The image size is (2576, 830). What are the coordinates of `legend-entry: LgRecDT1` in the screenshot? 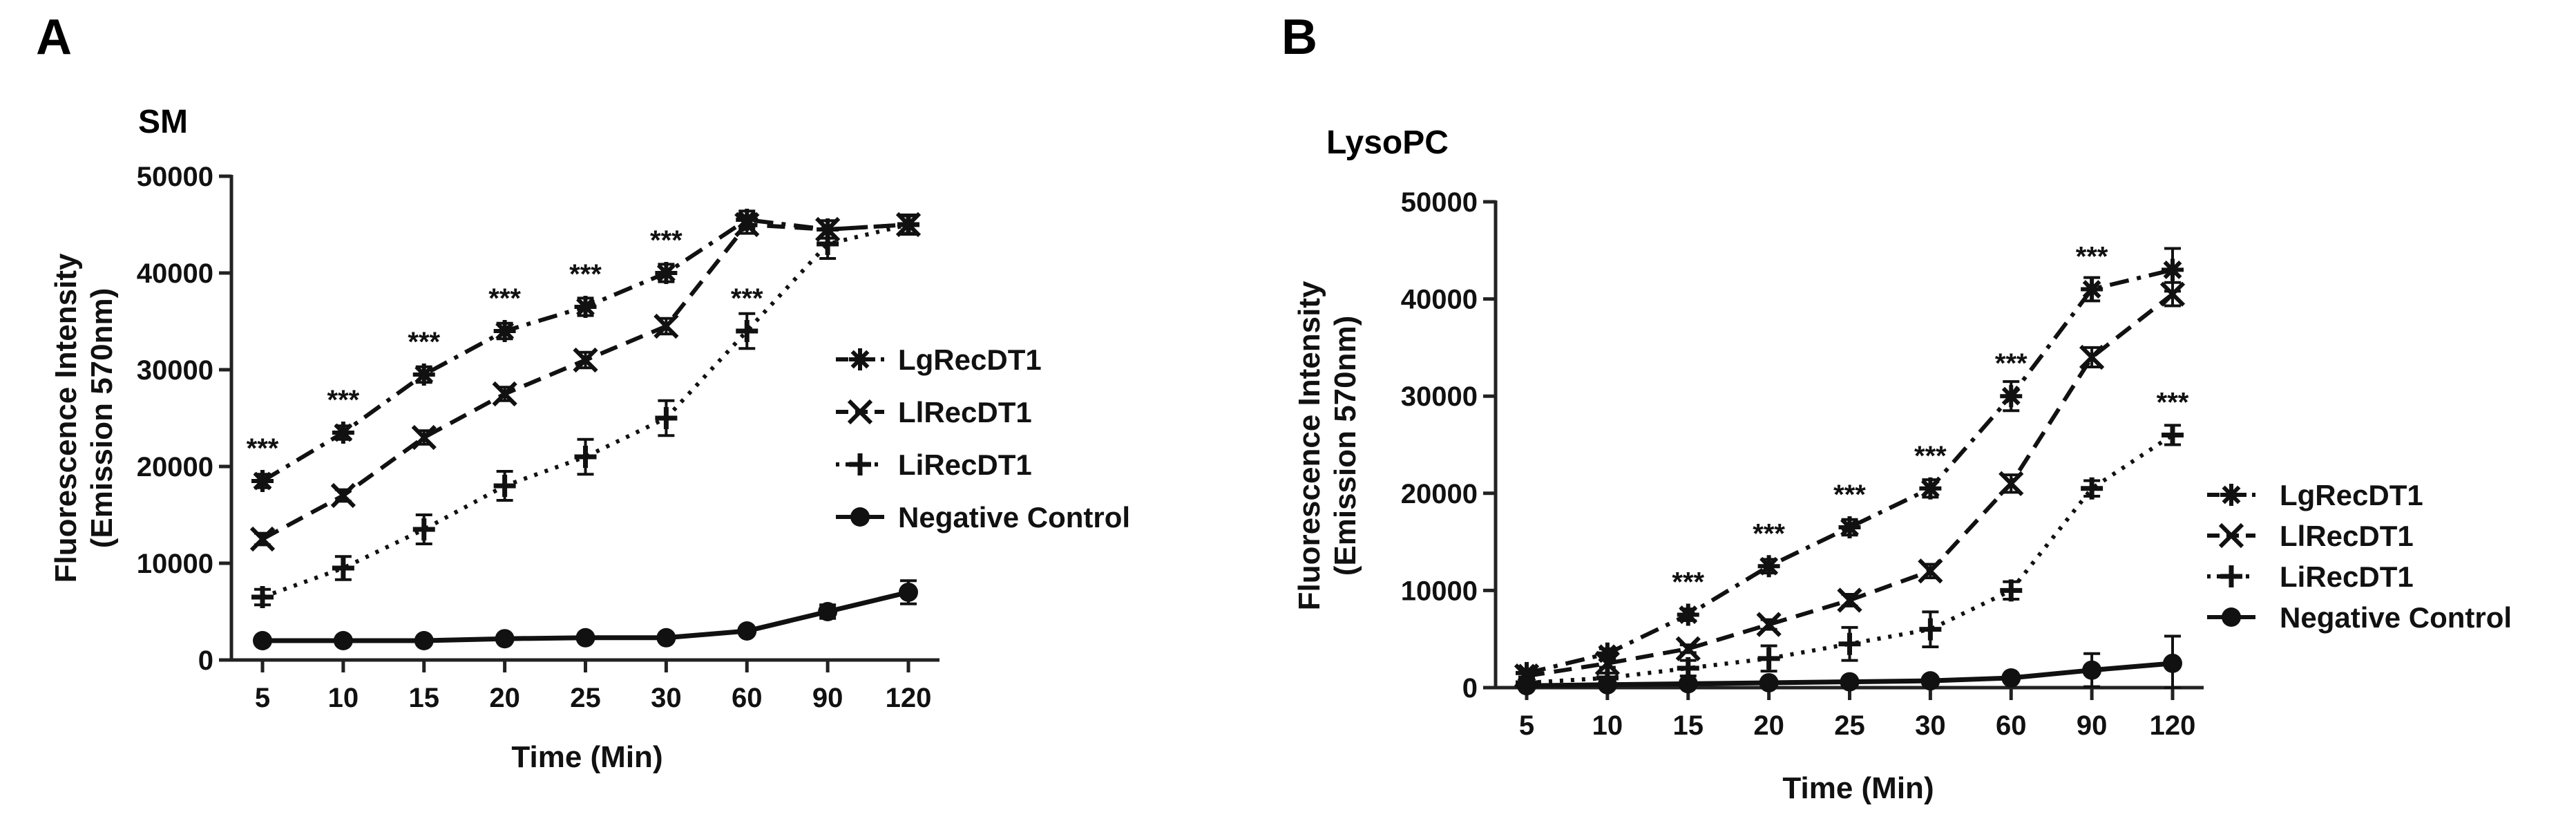 It's located at (2315, 495).